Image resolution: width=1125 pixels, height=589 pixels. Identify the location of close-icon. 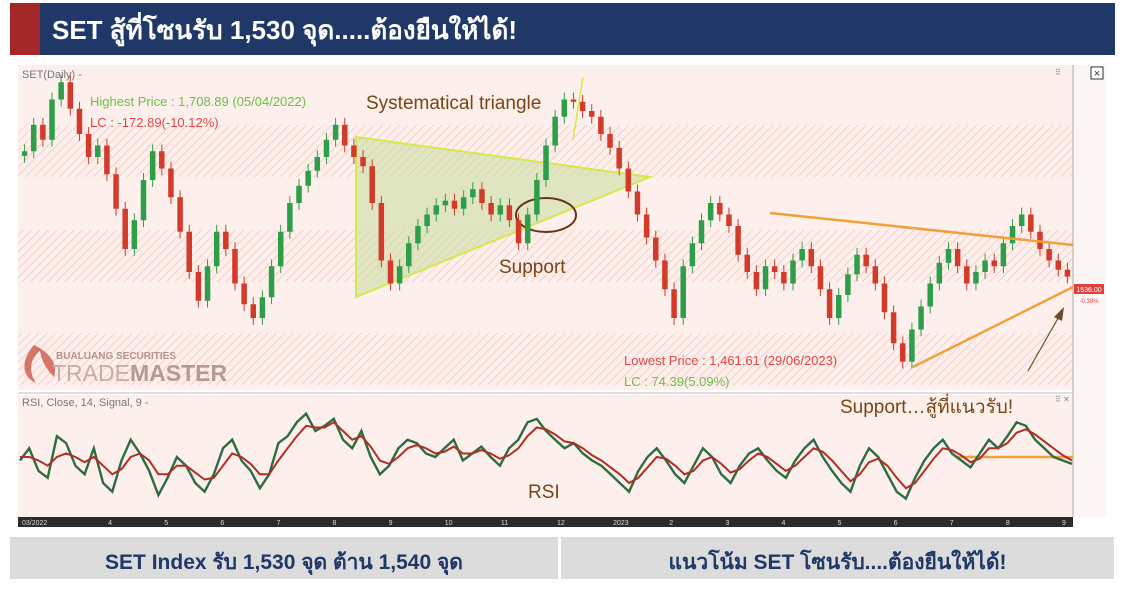
(1097, 73).